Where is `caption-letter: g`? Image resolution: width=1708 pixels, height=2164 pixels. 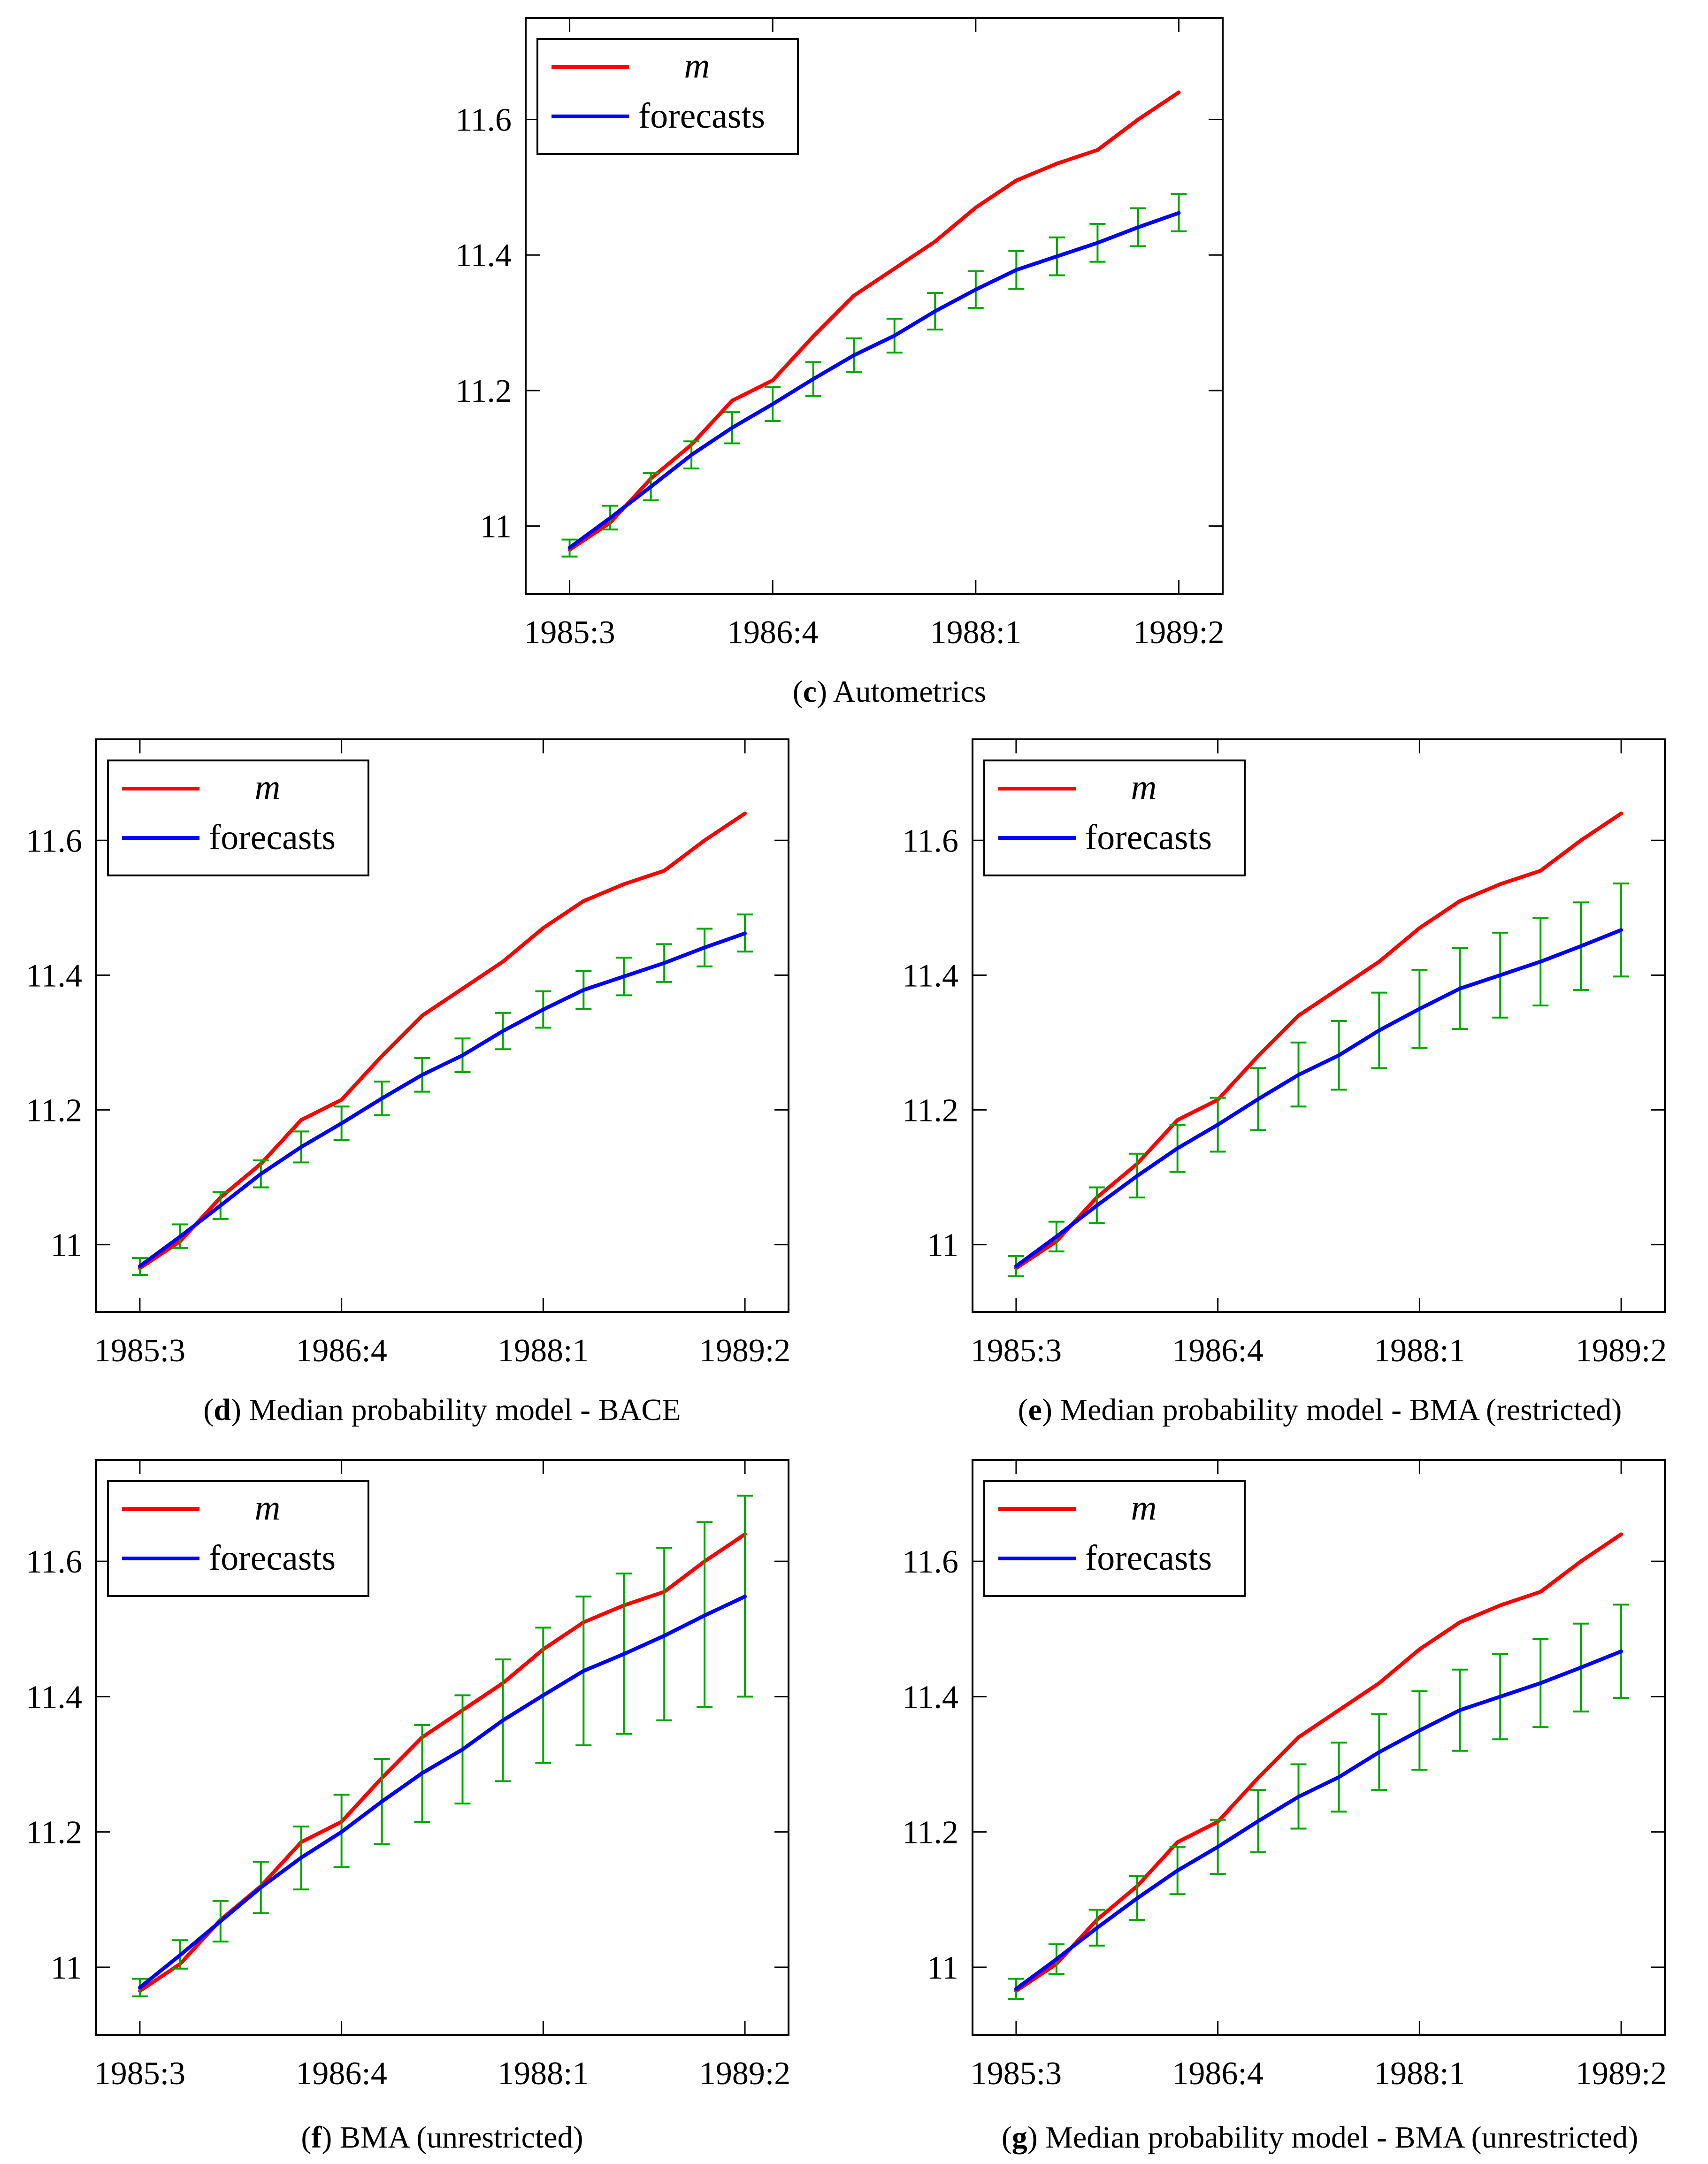 caption-letter: g is located at coordinates (1019, 2137).